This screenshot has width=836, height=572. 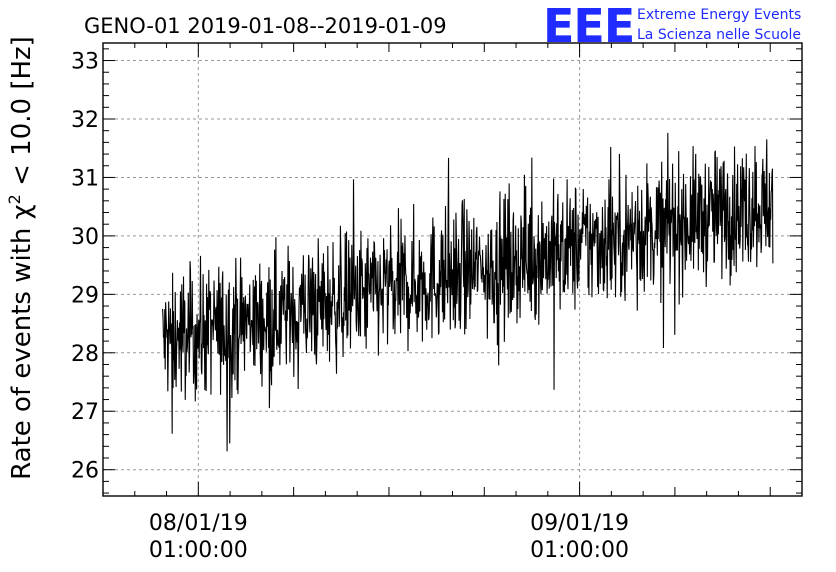 I want to click on eee-logo-line1: Extreme Energy Events, so click(x=719, y=15).